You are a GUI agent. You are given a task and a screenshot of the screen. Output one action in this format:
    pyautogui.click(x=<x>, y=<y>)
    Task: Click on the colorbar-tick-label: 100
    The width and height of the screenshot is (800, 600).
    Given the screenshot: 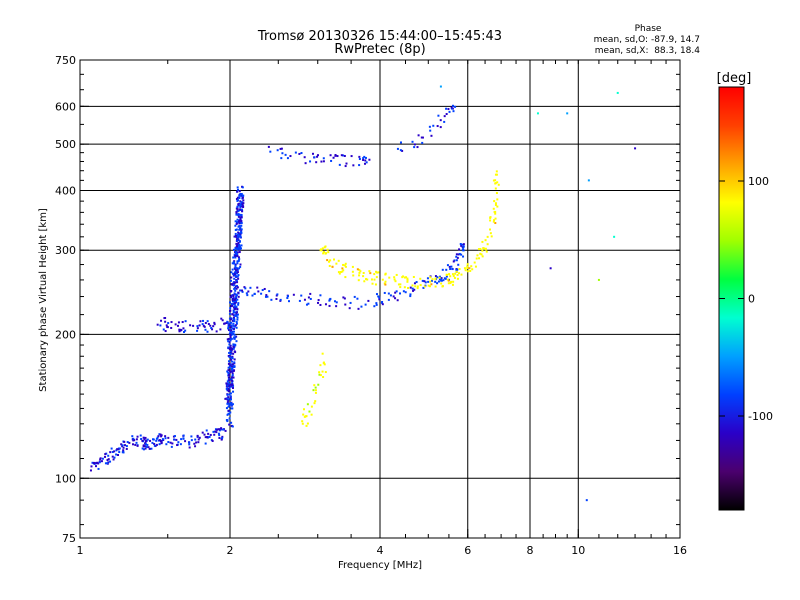 What is the action you would take?
    pyautogui.click(x=758, y=181)
    